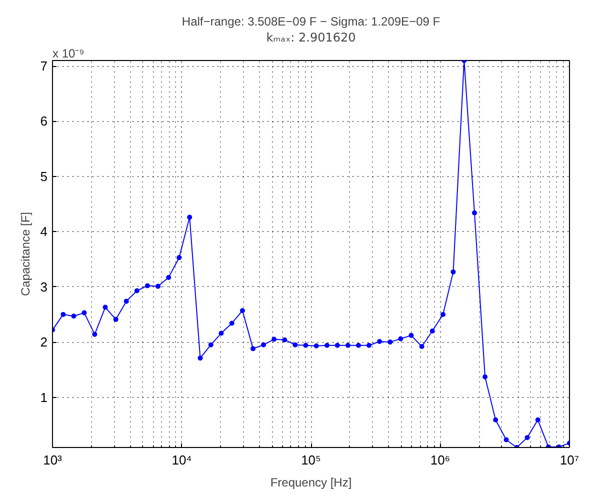 The width and height of the screenshot is (592, 498). Describe the element at coordinates (311, 460) in the screenshot. I see `x-tick-label: 10⁵` at that location.